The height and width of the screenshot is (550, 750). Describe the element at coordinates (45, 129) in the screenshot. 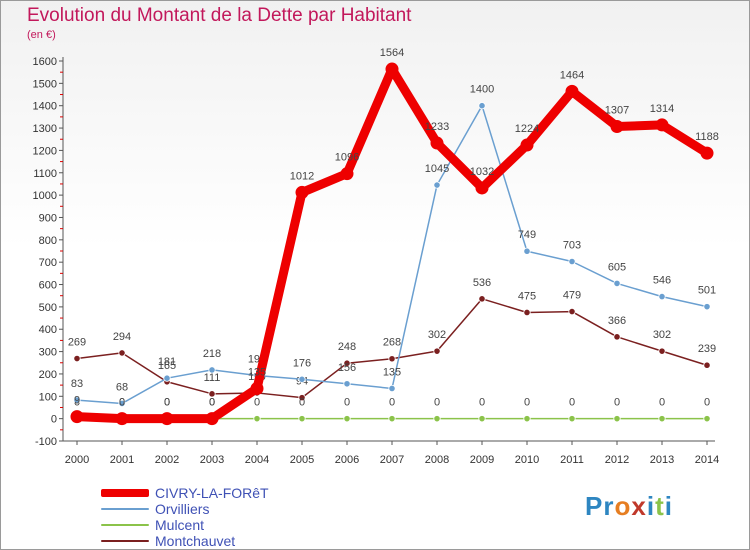

I see `y-tick-label: 1300` at that location.